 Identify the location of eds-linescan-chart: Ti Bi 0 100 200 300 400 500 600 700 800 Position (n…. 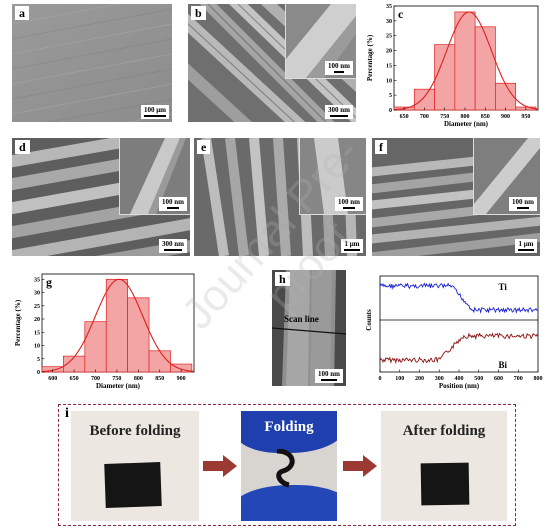
(454, 332).